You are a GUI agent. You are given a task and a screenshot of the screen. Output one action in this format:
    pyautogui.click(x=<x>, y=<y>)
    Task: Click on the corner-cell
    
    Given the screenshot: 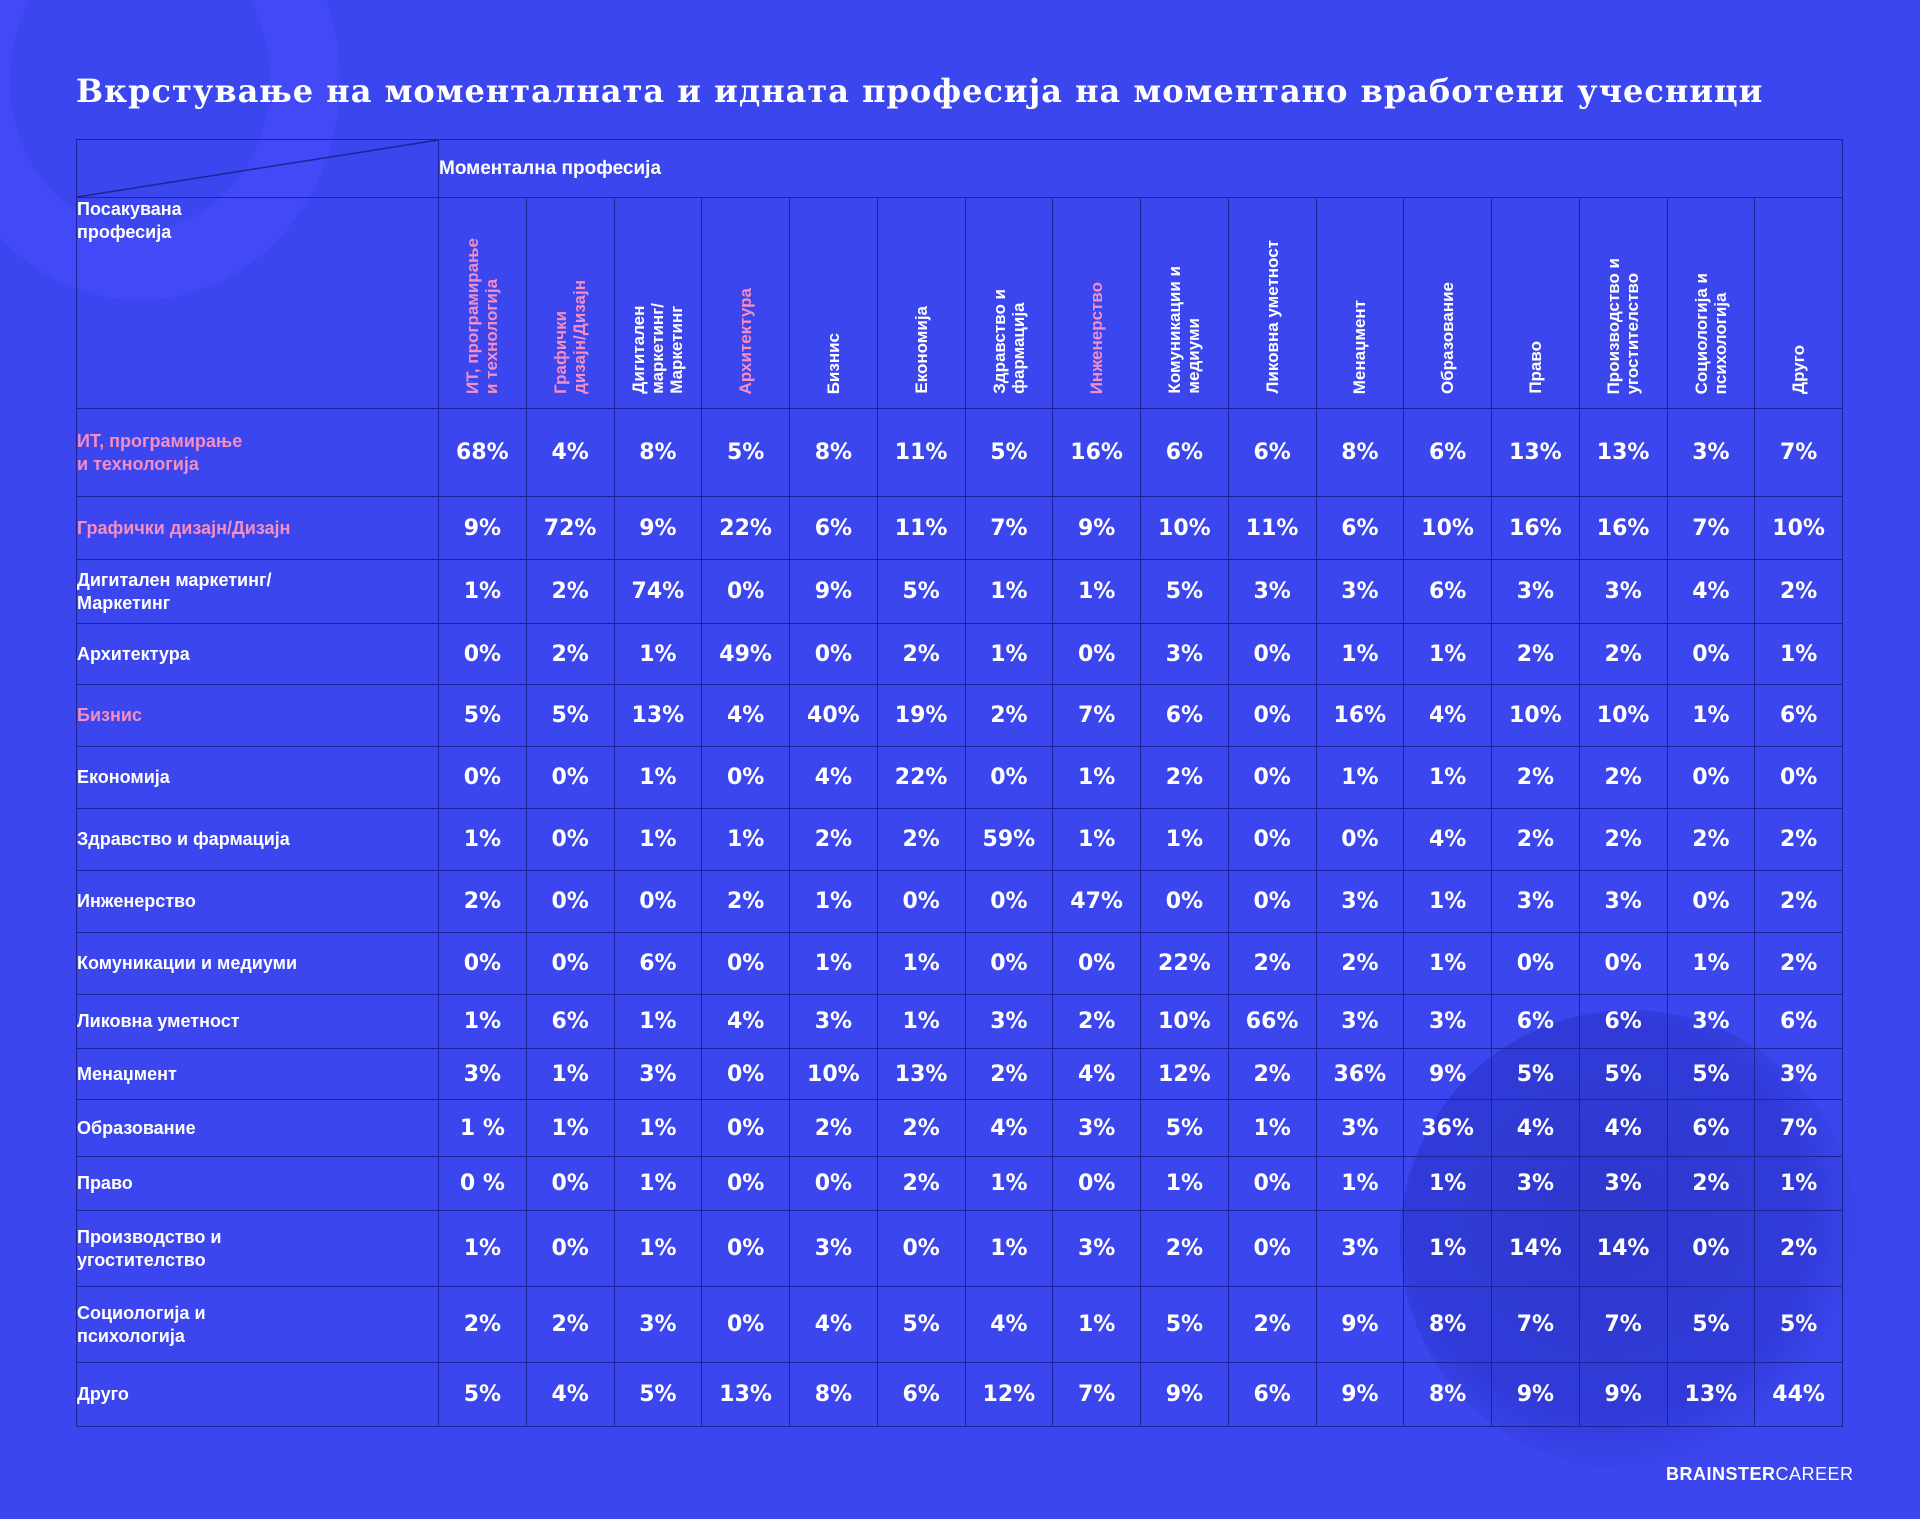 What is the action you would take?
    pyautogui.click(x=257, y=168)
    